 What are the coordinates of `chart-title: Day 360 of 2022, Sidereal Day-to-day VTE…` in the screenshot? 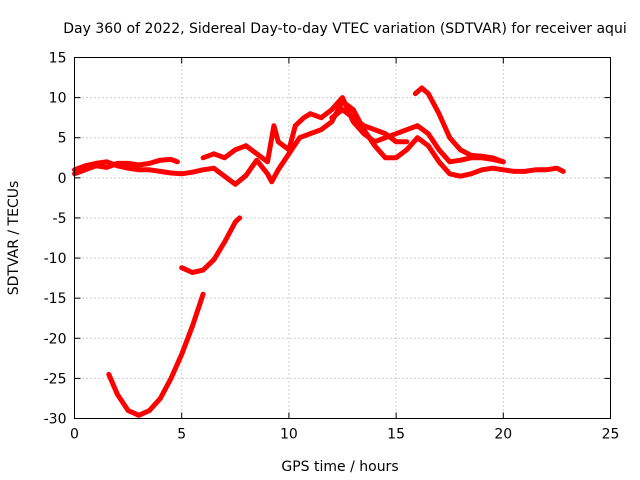 It's located at (344, 29).